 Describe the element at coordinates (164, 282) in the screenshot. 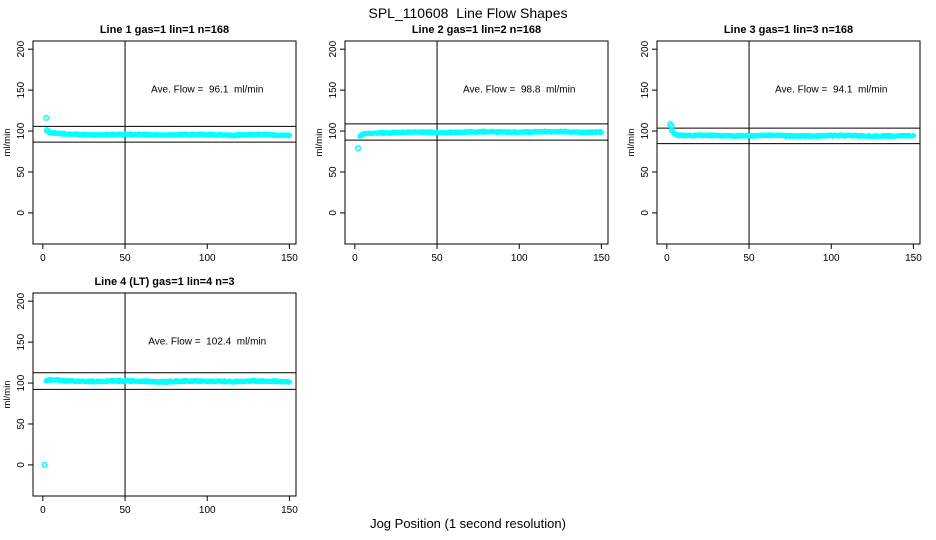

I see `panel-title: Line 4 (LT) gas=1 lin=4 n=3` at that location.